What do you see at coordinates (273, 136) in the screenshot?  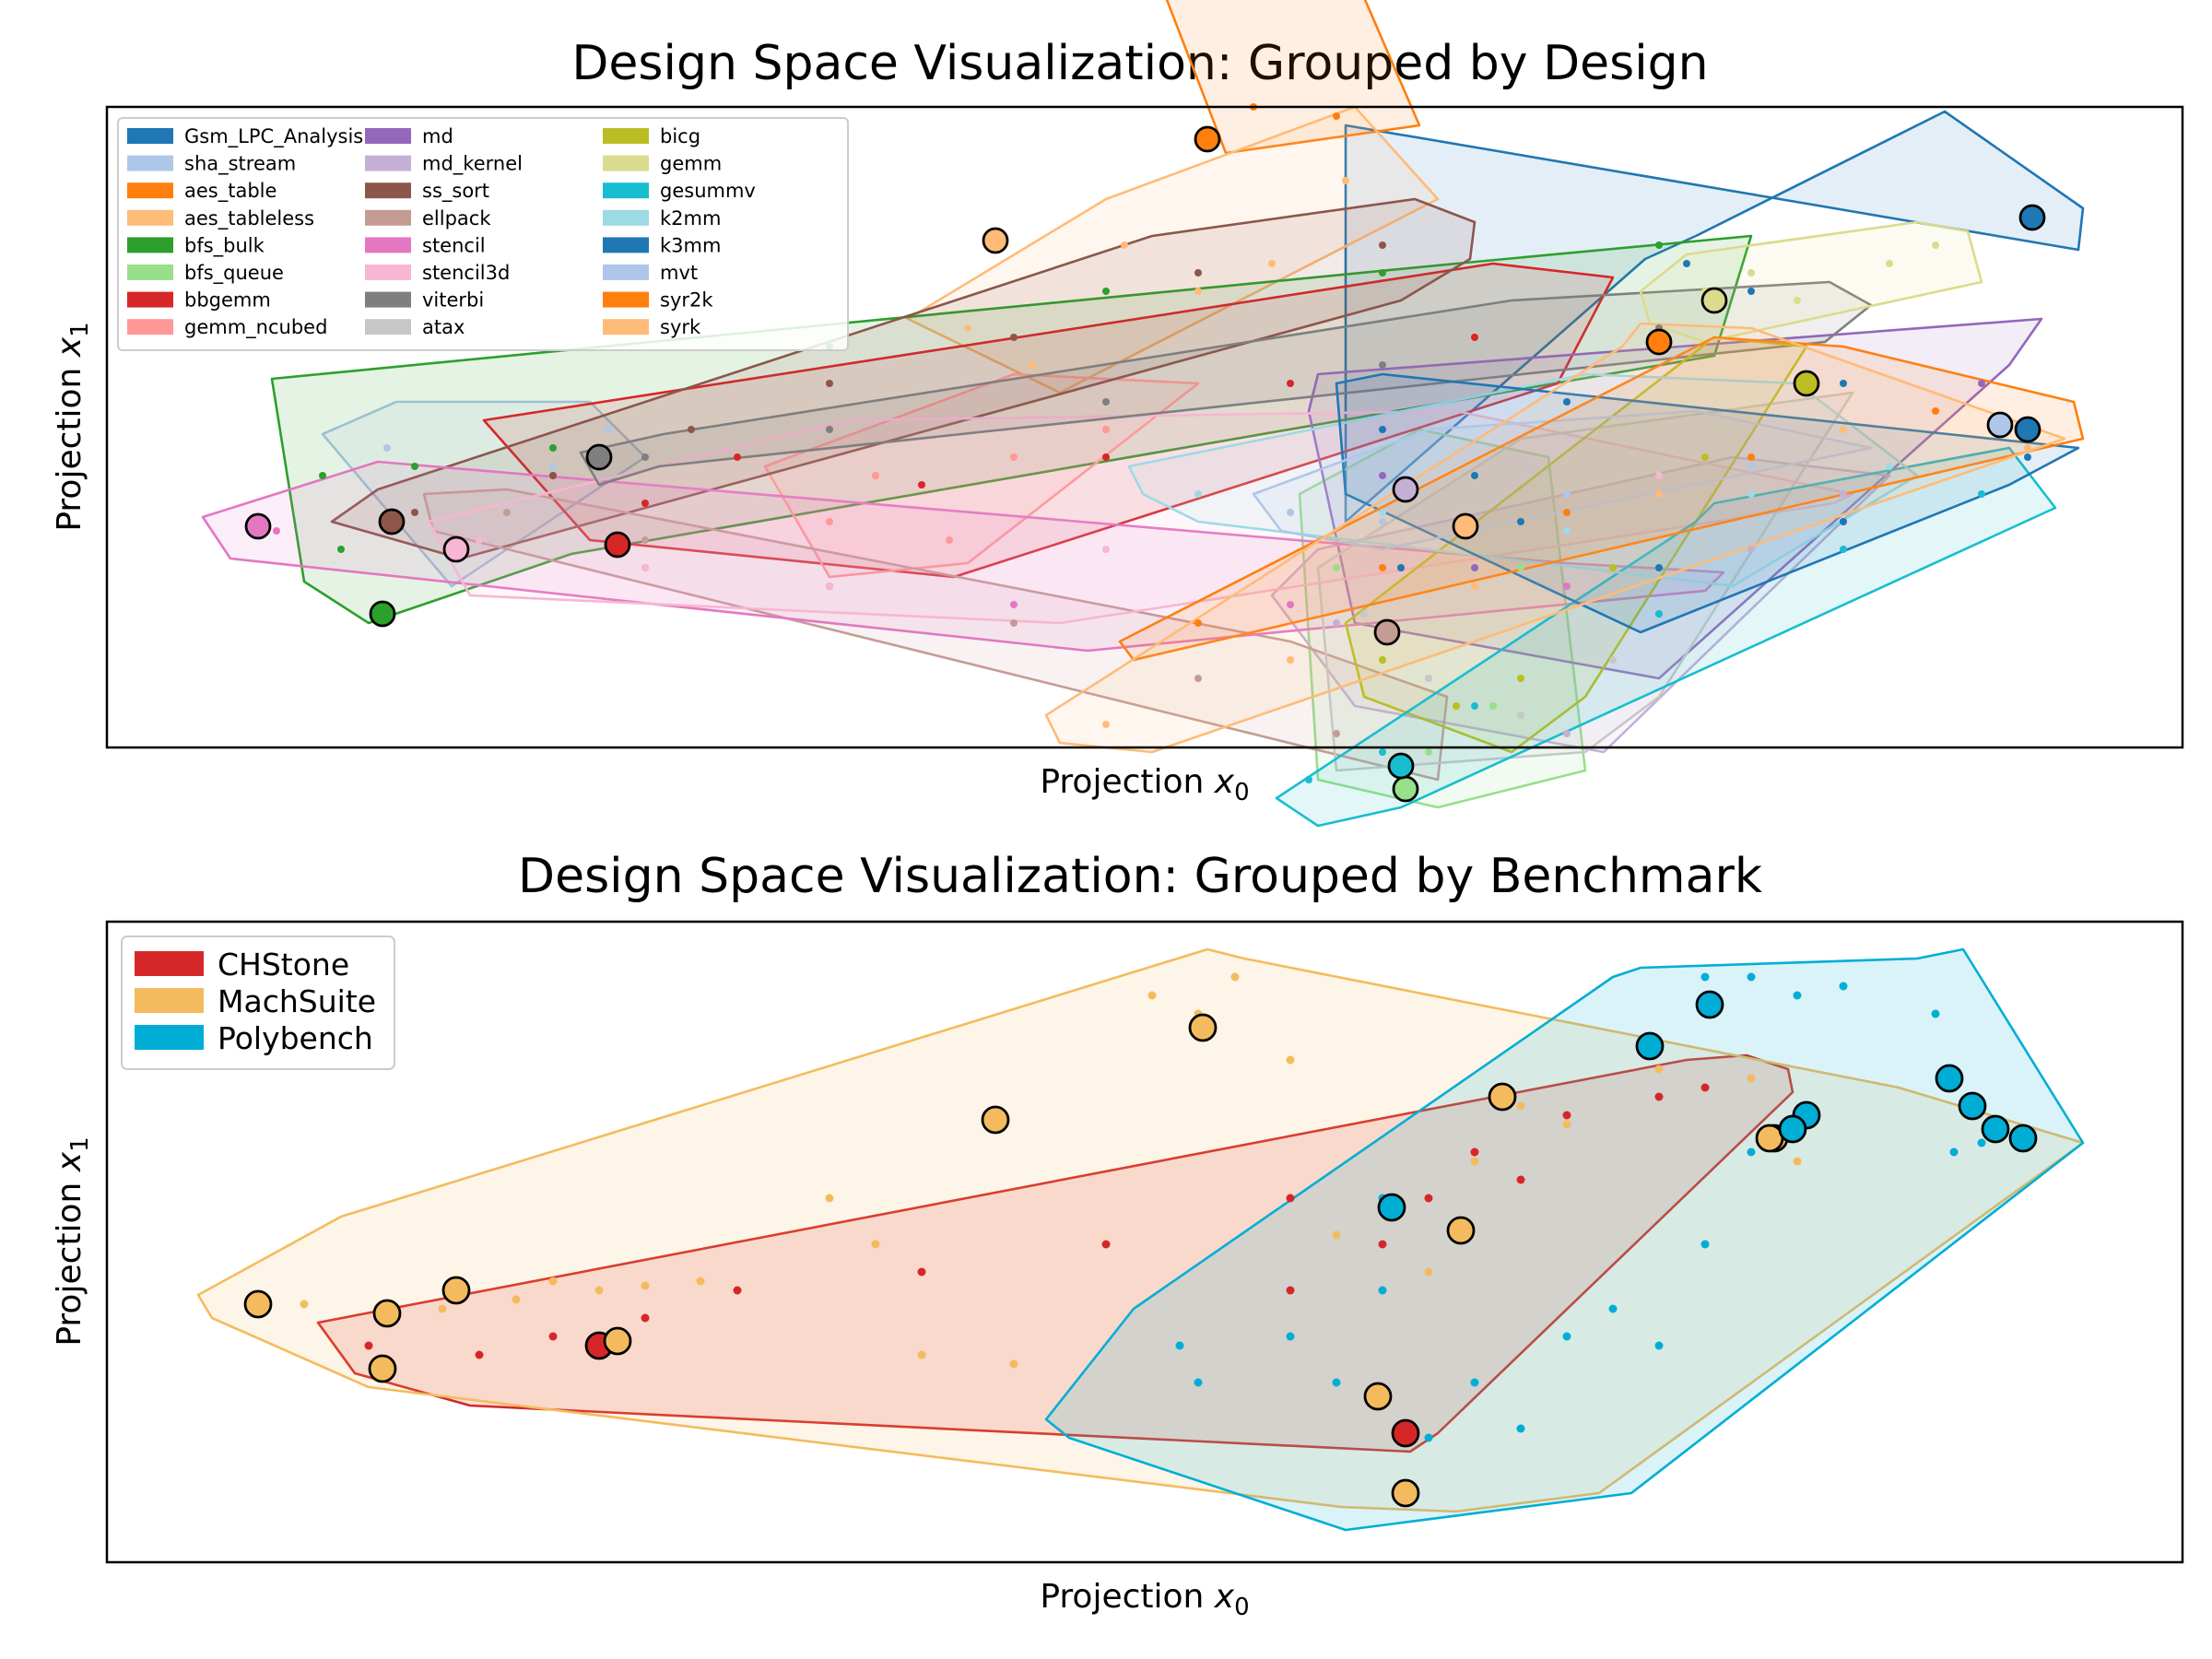 I see `legend-label-gsm-lpc-analysis: Gsm_LPC_Analysis` at bounding box center [273, 136].